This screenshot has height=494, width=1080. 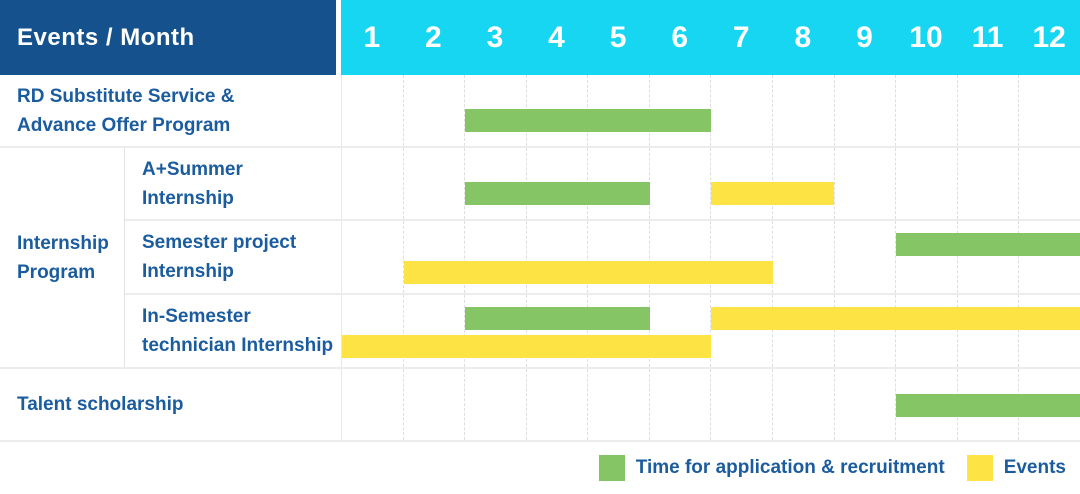 What do you see at coordinates (979, 468) in the screenshot?
I see `events-color-swatch` at bounding box center [979, 468].